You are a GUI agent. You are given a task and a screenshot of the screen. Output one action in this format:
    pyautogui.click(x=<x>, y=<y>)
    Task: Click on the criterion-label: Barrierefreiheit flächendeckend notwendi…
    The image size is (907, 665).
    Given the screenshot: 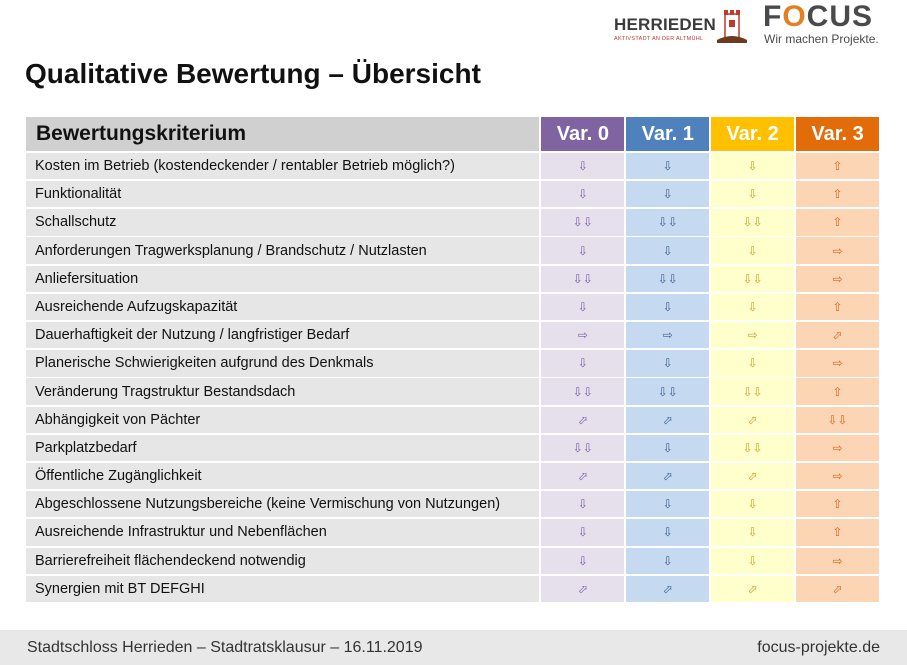 What is the action you would take?
    pyautogui.click(x=283, y=560)
    